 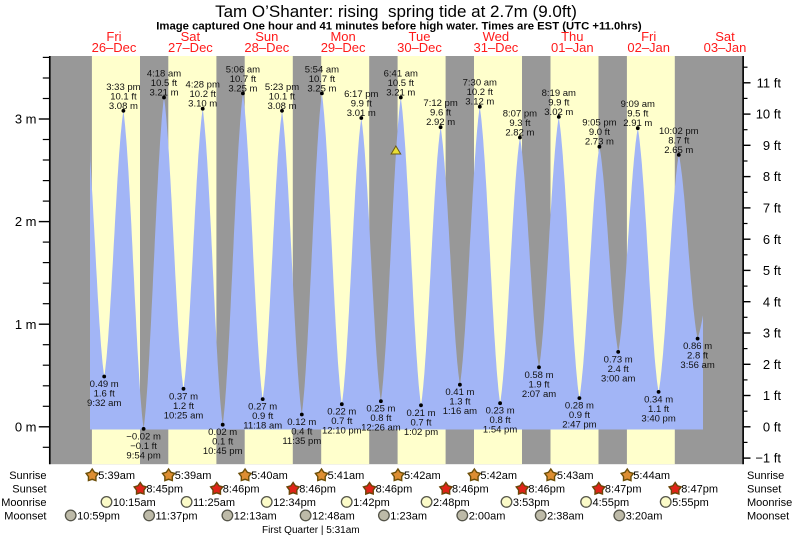 I want to click on svg-text: Moonset, so click(x=25, y=517).